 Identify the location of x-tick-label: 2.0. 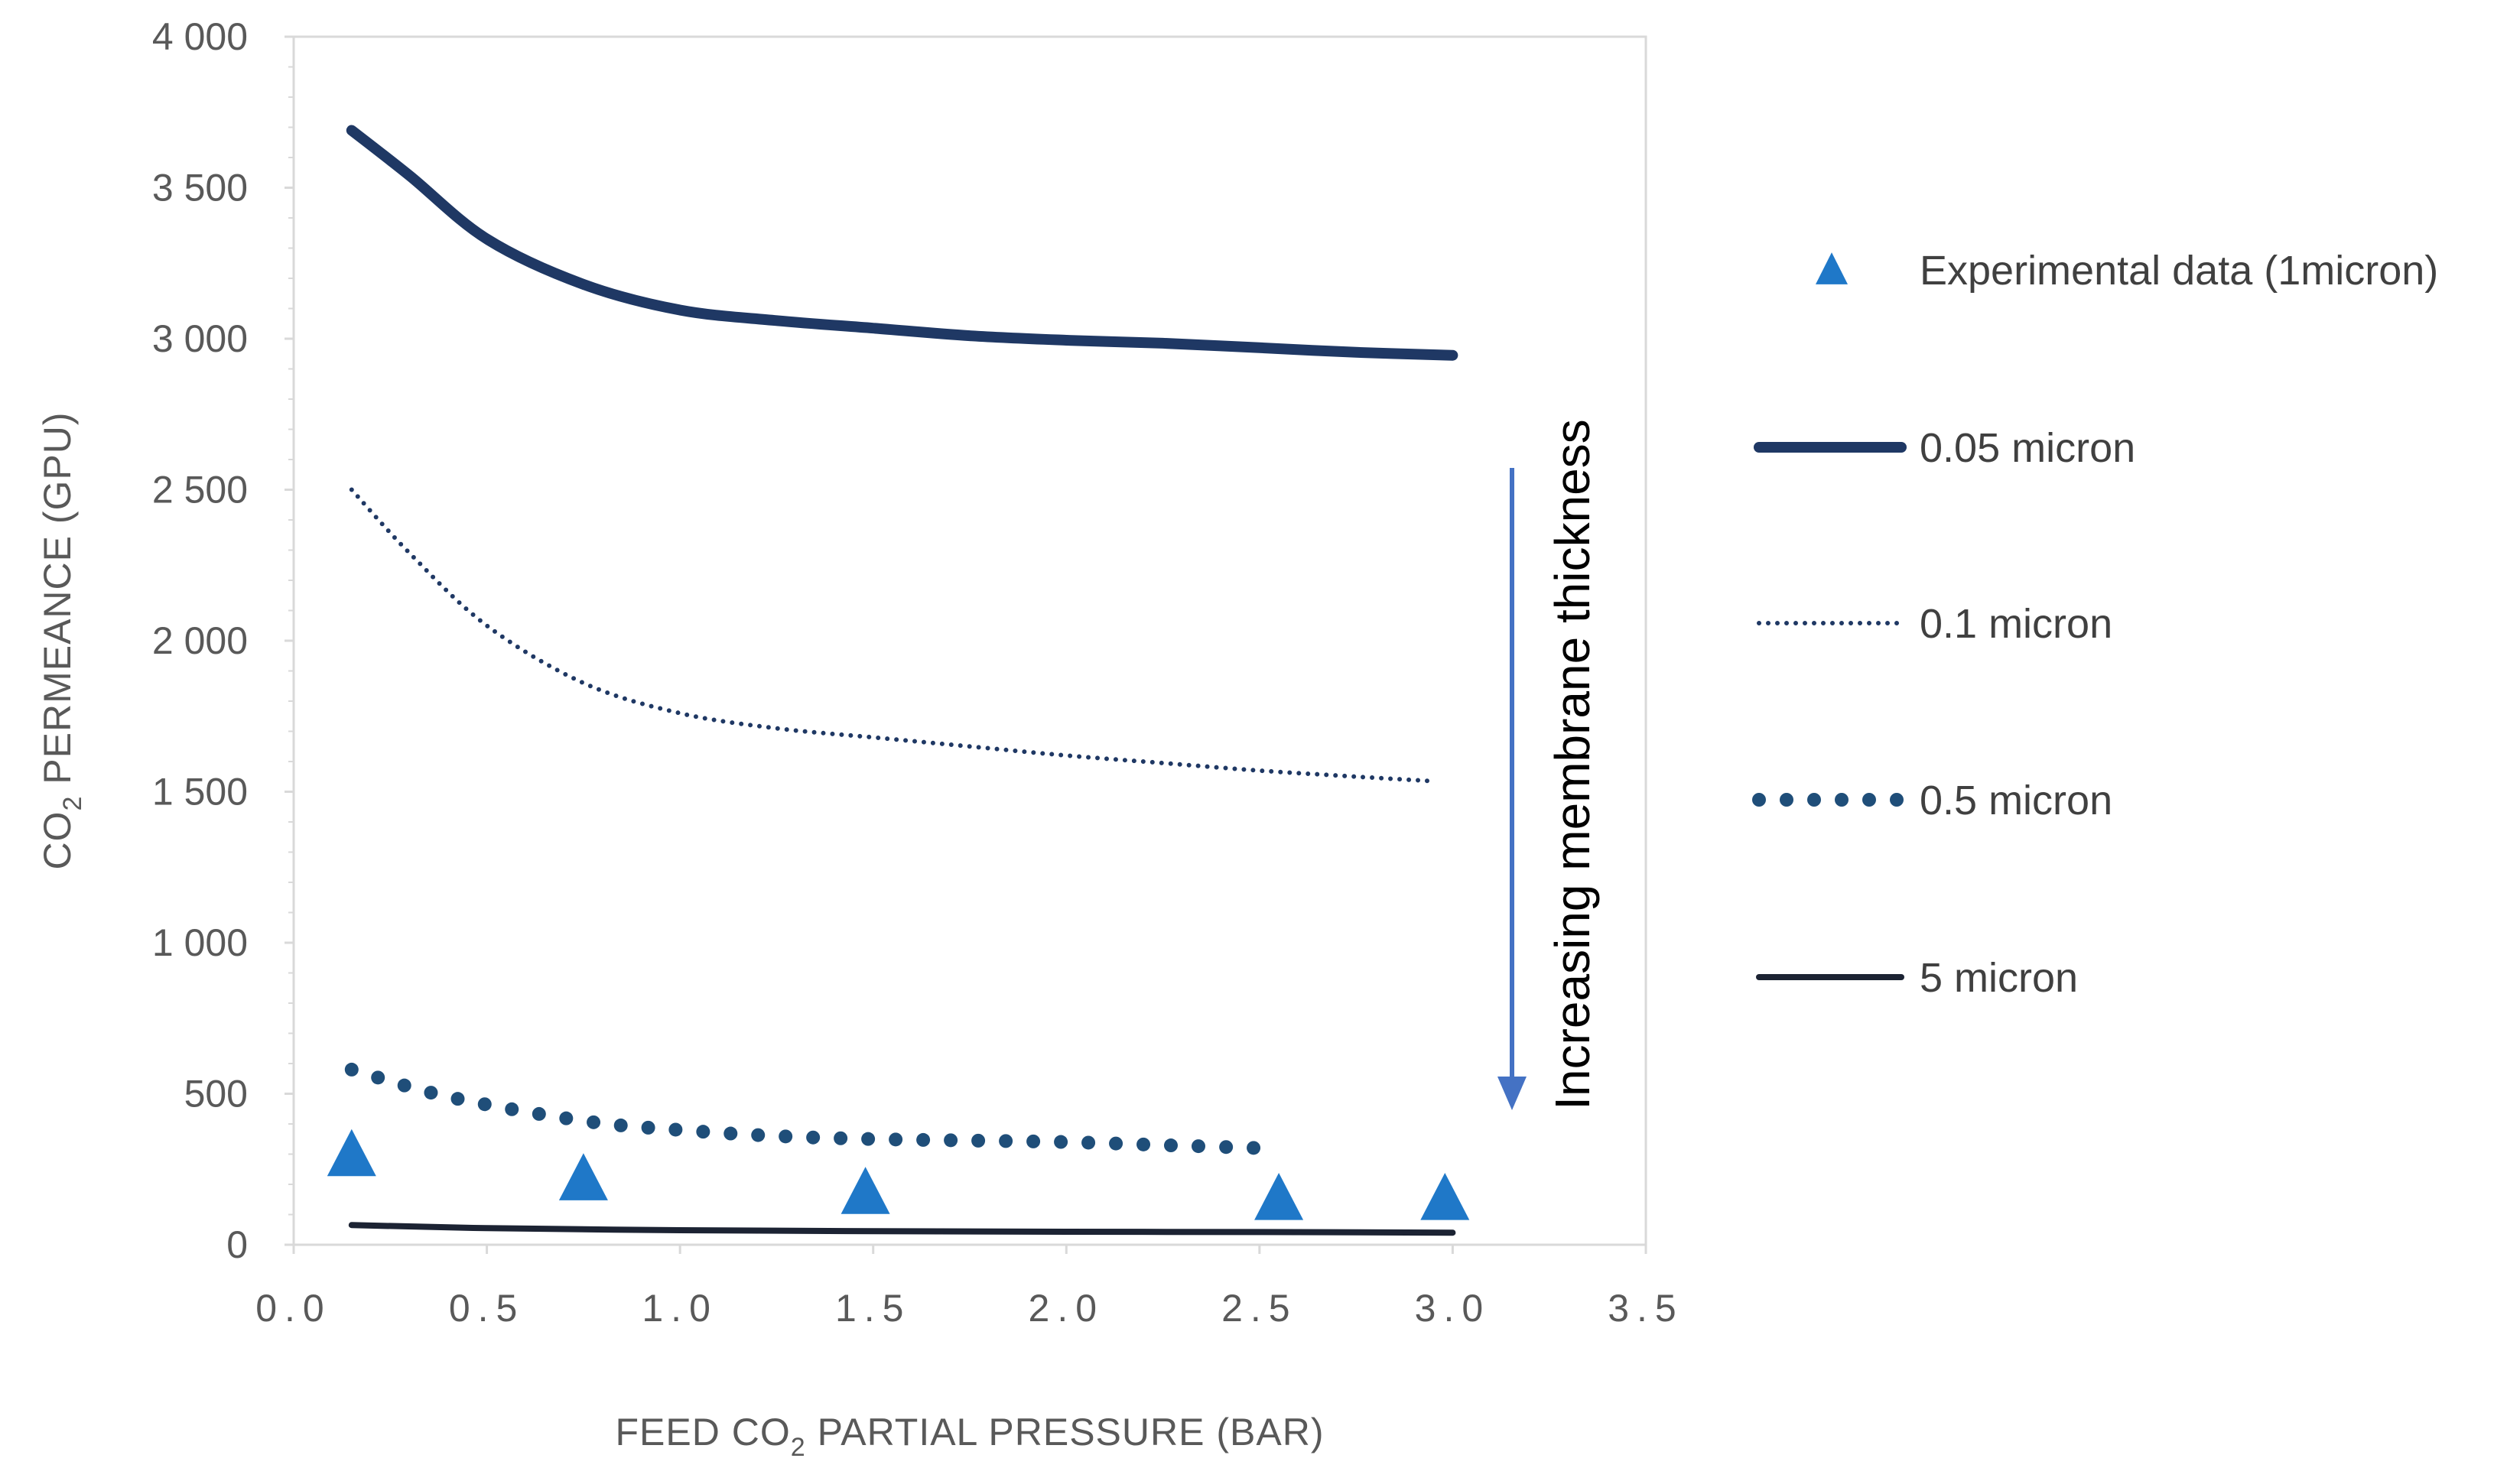
(1067, 1308).